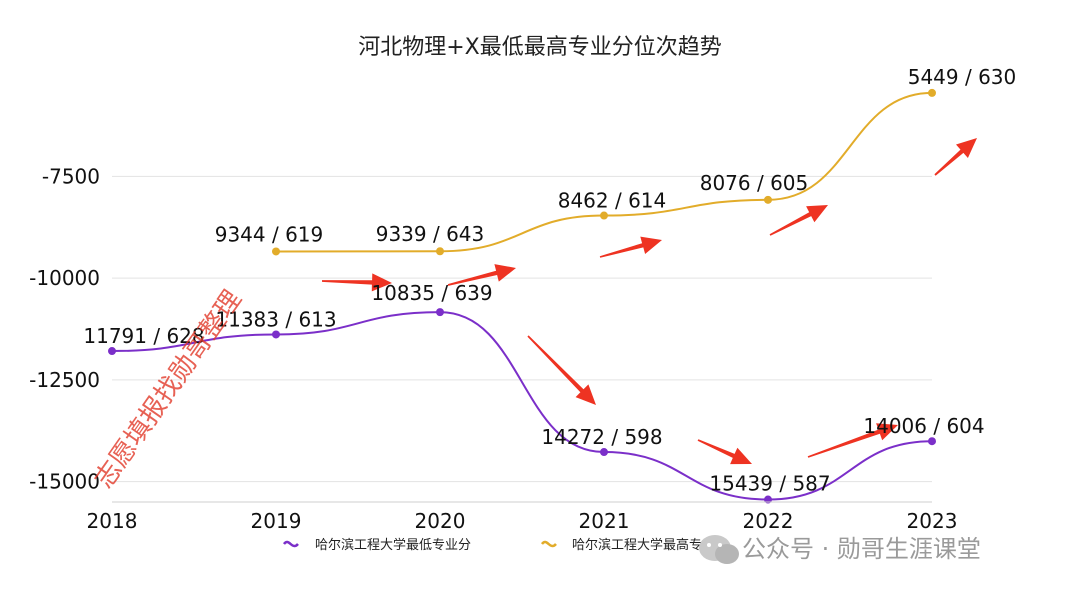 This screenshot has width=1080, height=592. What do you see at coordinates (275, 319) in the screenshot?
I see `data-label: 11383 / 613` at bounding box center [275, 319].